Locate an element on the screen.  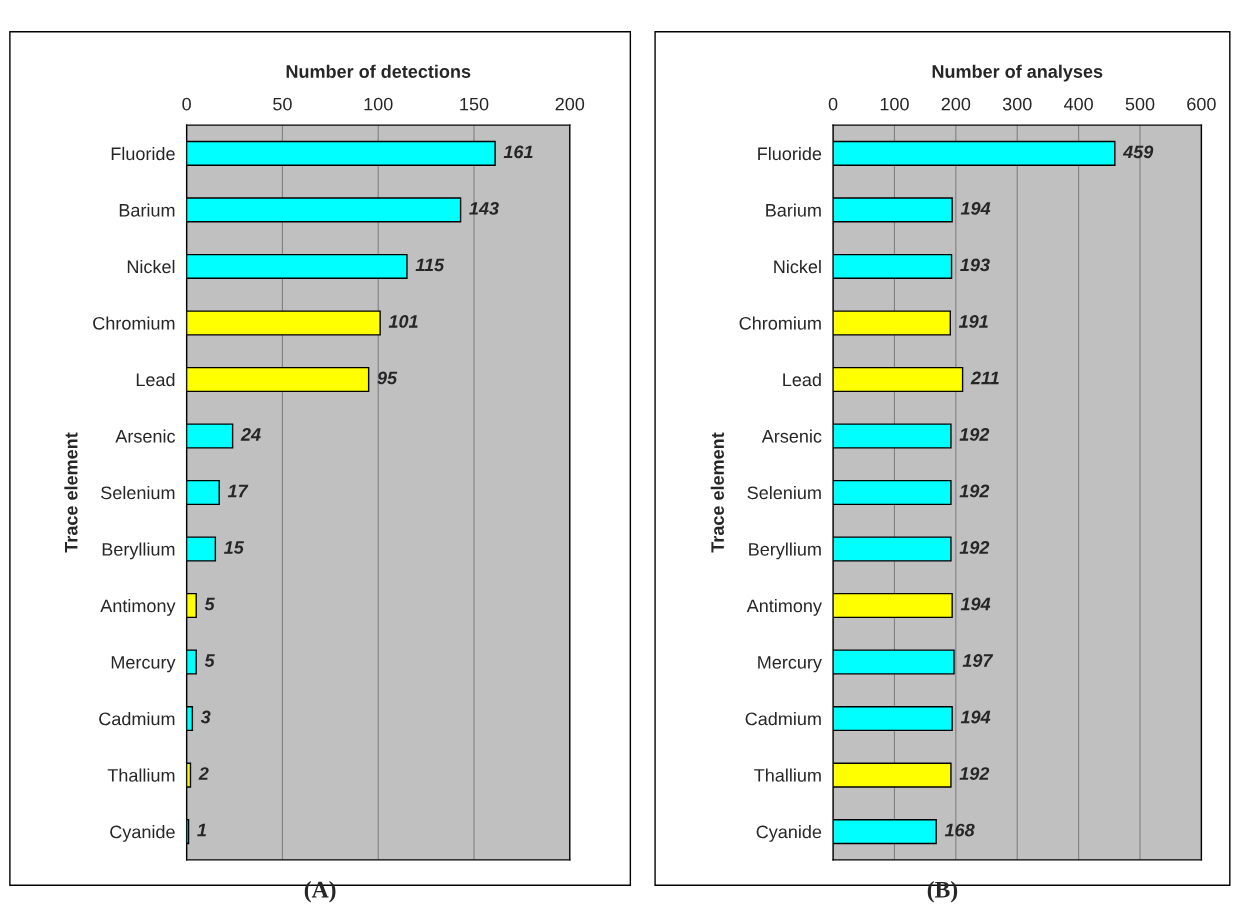
data-label: 197 is located at coordinates (978, 660).